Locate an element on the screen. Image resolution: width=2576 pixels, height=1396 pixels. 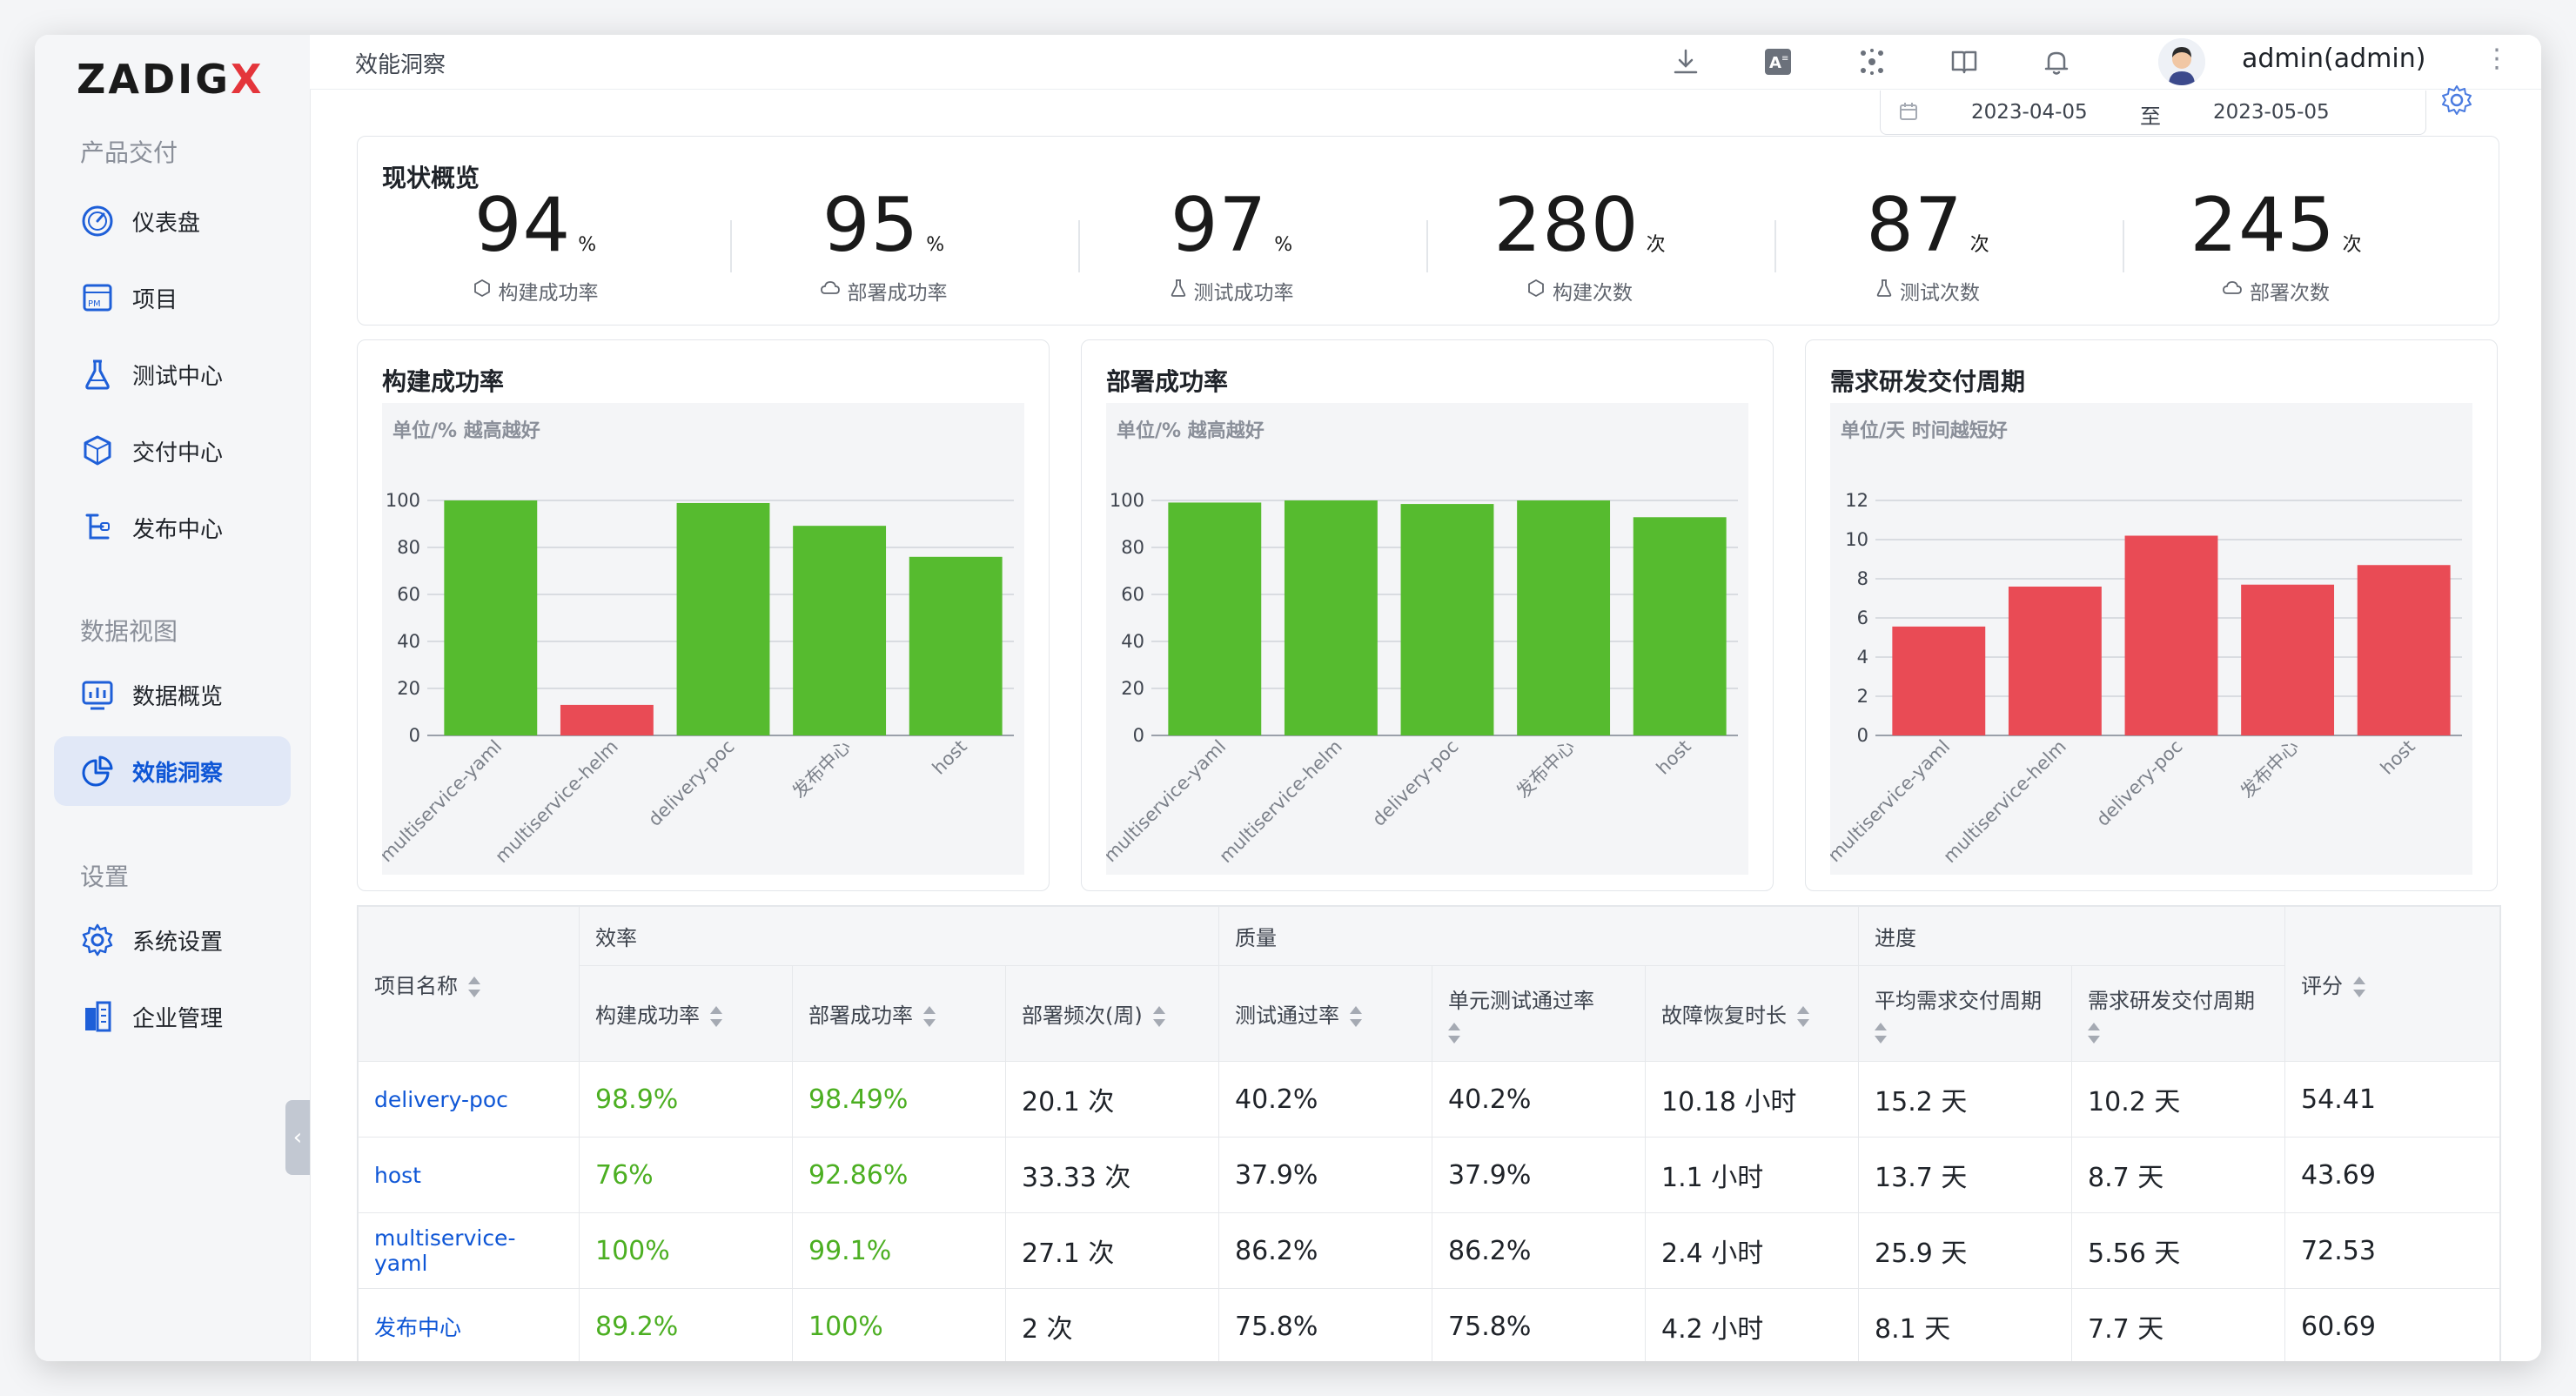
svg-text: A is located at coordinates (1775, 63).